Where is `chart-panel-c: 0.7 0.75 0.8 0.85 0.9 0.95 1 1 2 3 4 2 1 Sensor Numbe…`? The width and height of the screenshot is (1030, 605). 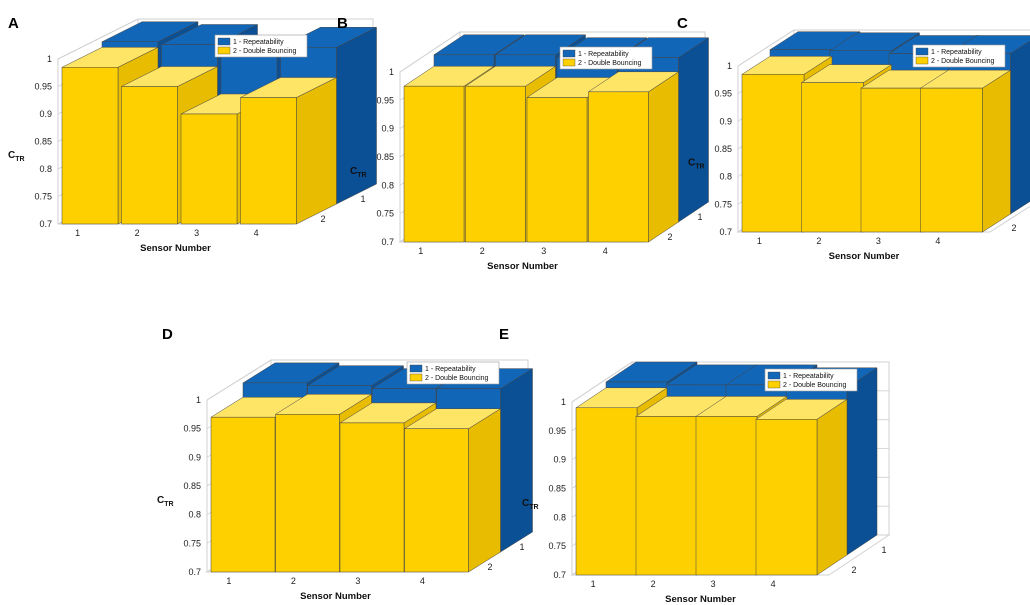 chart-panel-c: 0.7 0.75 0.8 0.85 0.9 0.95 1 1 2 3 4 2 1 Sensor Numbe… is located at coordinates (853, 138).